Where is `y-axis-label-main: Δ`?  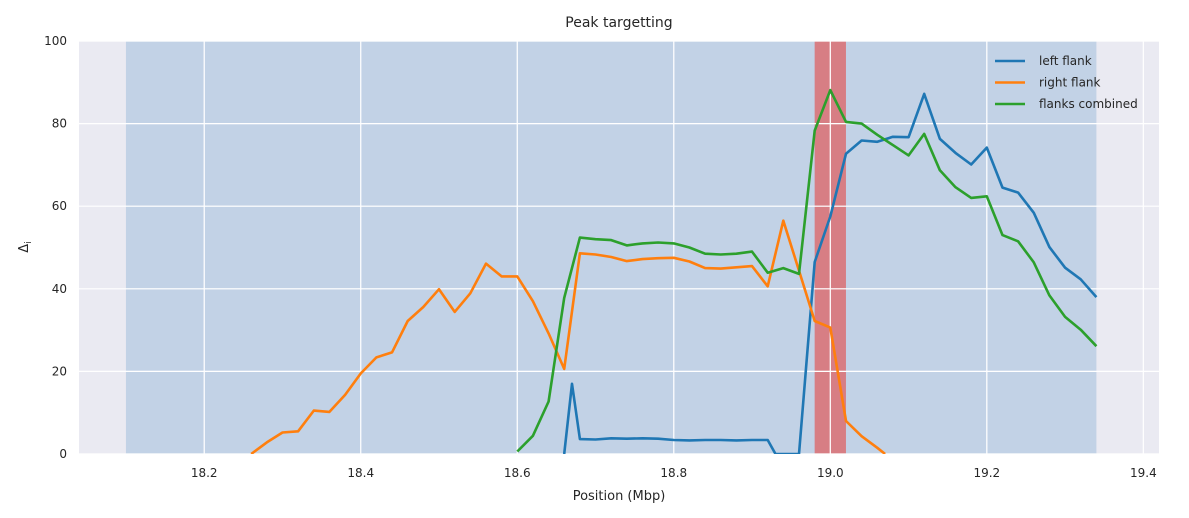 y-axis-label-main: Δ is located at coordinates (24, 248).